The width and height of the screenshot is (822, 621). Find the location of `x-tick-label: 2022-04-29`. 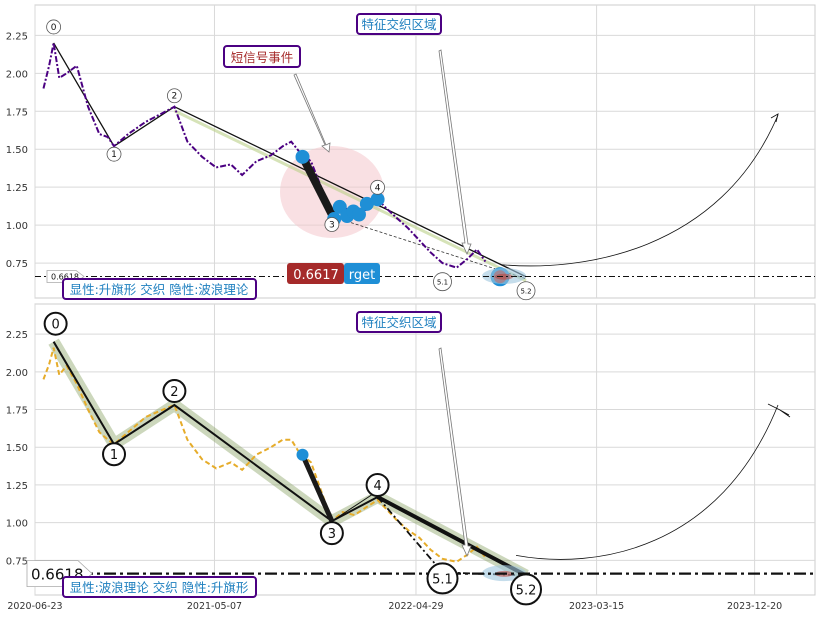

x-tick-label: 2022-04-29 is located at coordinates (415, 606).